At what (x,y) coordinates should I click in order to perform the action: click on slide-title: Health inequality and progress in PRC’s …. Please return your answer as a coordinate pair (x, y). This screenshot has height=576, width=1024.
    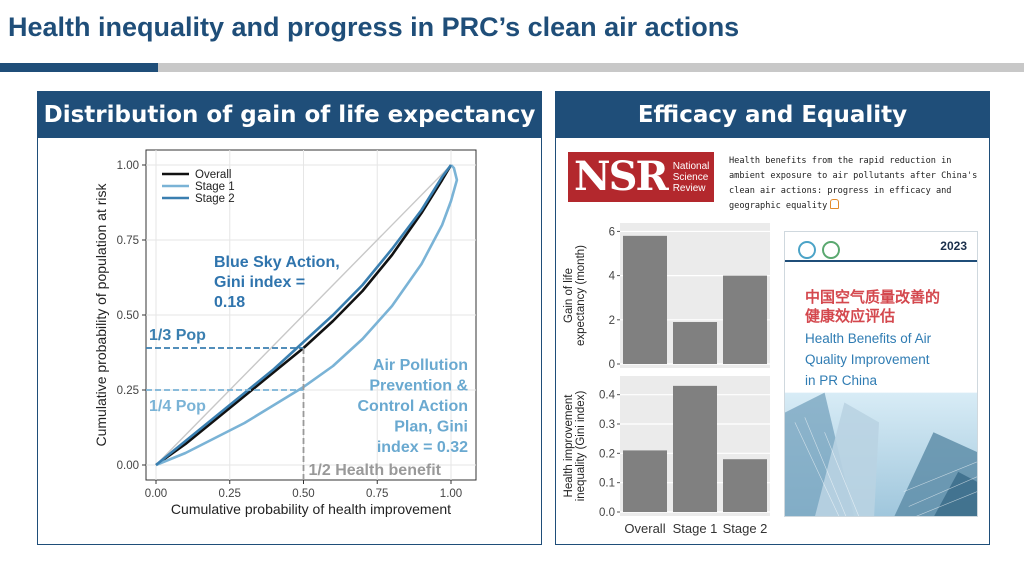
    Looking at the image, I should click on (374, 27).